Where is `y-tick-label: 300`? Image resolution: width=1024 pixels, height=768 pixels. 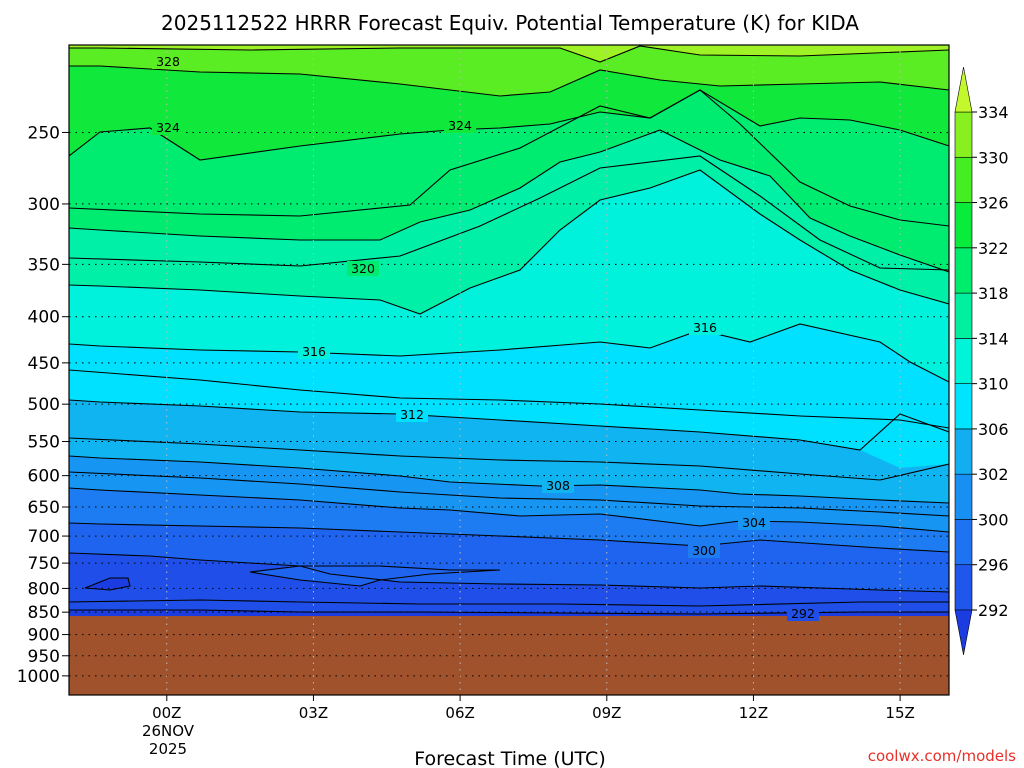
y-tick-label: 300 is located at coordinates (44, 205).